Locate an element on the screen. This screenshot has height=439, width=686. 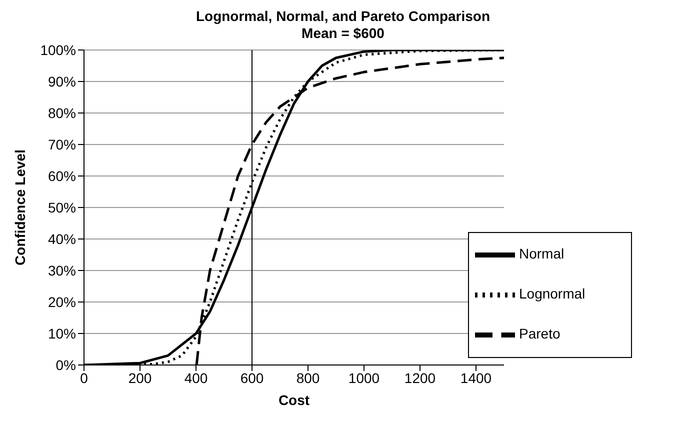
x-tick-label: 400 is located at coordinates (196, 378).